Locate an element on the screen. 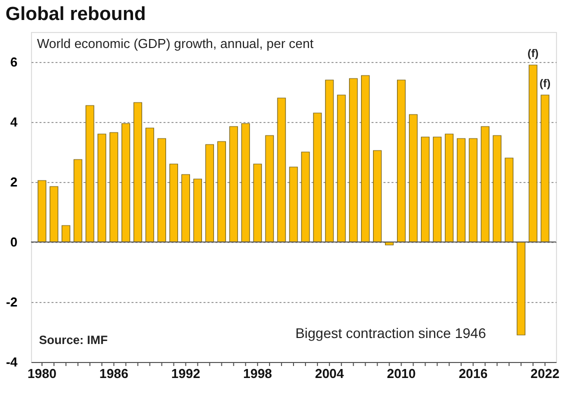 The width and height of the screenshot is (573, 400). x-tick-label: 1980 is located at coordinates (42, 373).